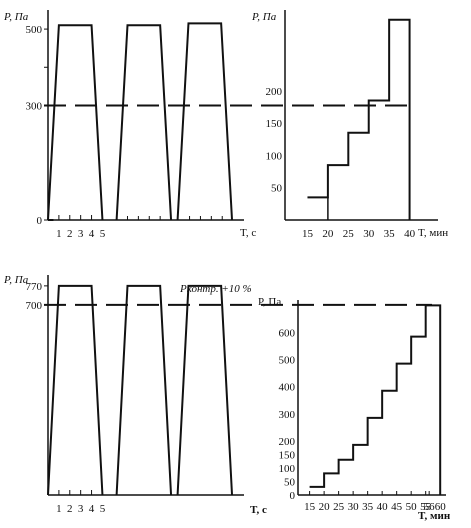 This screenshot has width=471, height=528. Describe the element at coordinates (16, 280) in the screenshot. I see `bottom-left-ylabel: P, Па` at that location.